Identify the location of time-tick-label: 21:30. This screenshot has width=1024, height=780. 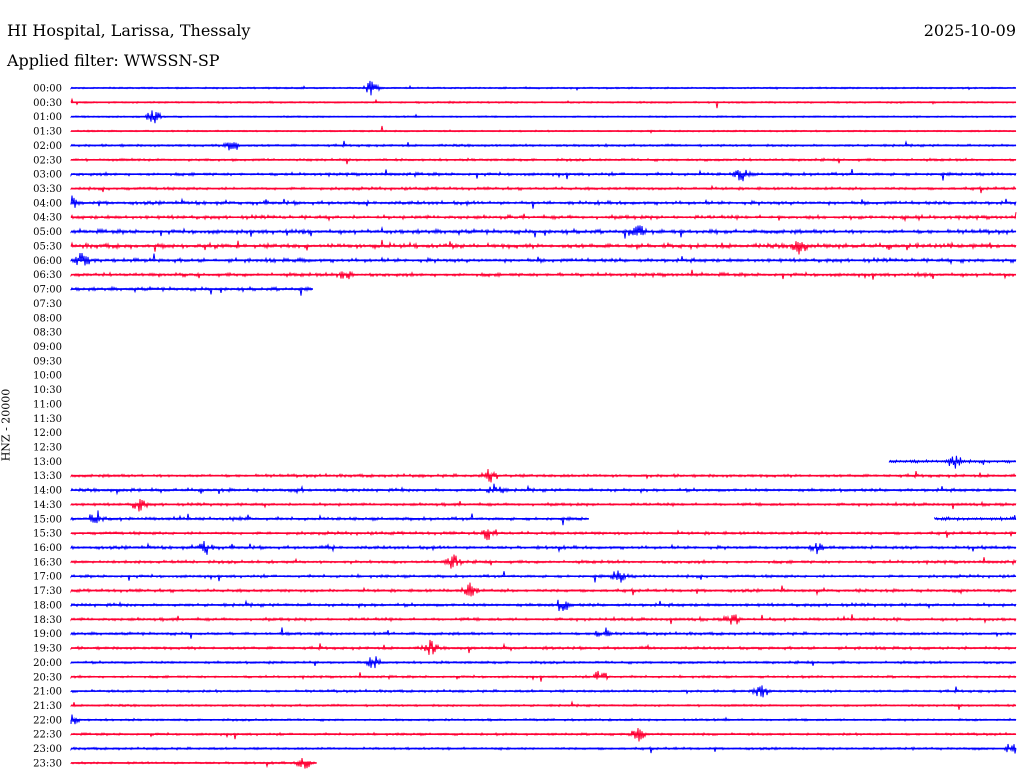
(47, 706).